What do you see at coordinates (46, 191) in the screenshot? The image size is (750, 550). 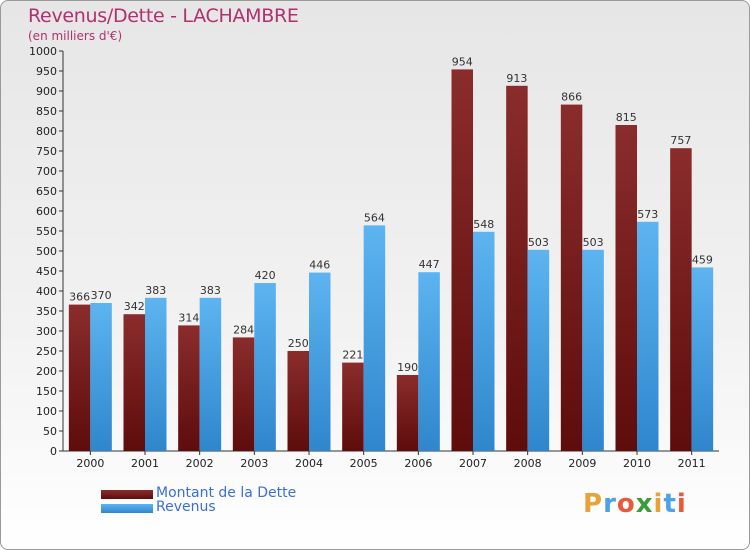 I see `y-tick-label: 650` at bounding box center [46, 191].